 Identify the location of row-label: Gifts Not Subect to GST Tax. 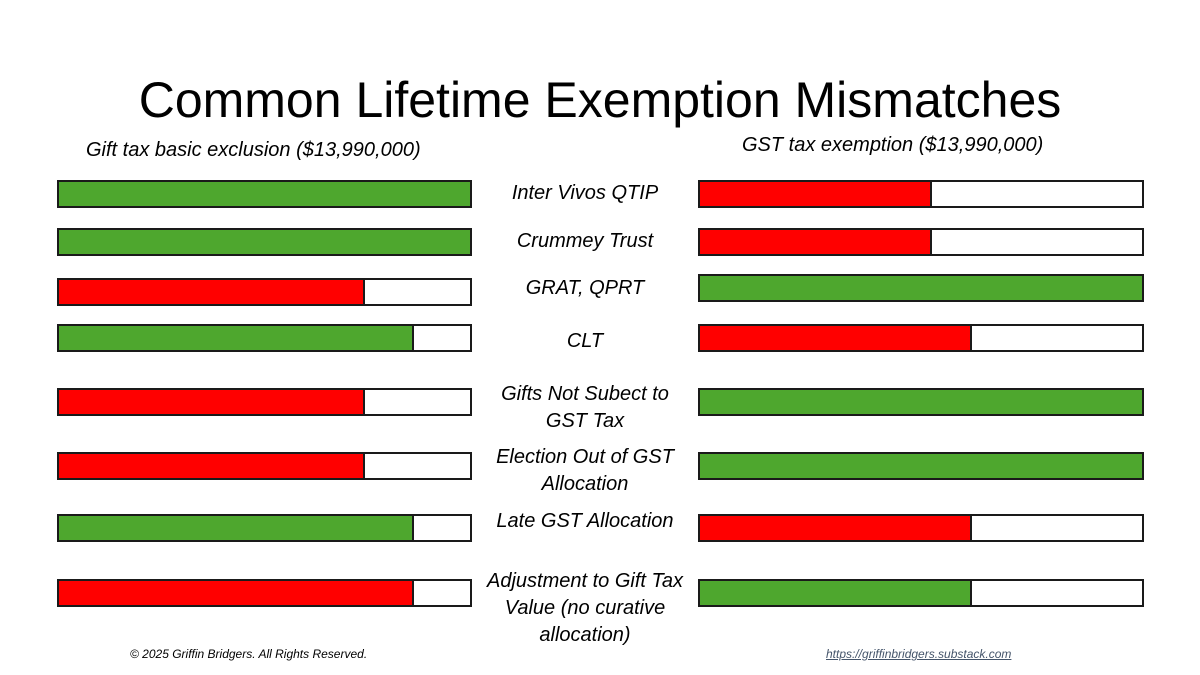
(585, 407).